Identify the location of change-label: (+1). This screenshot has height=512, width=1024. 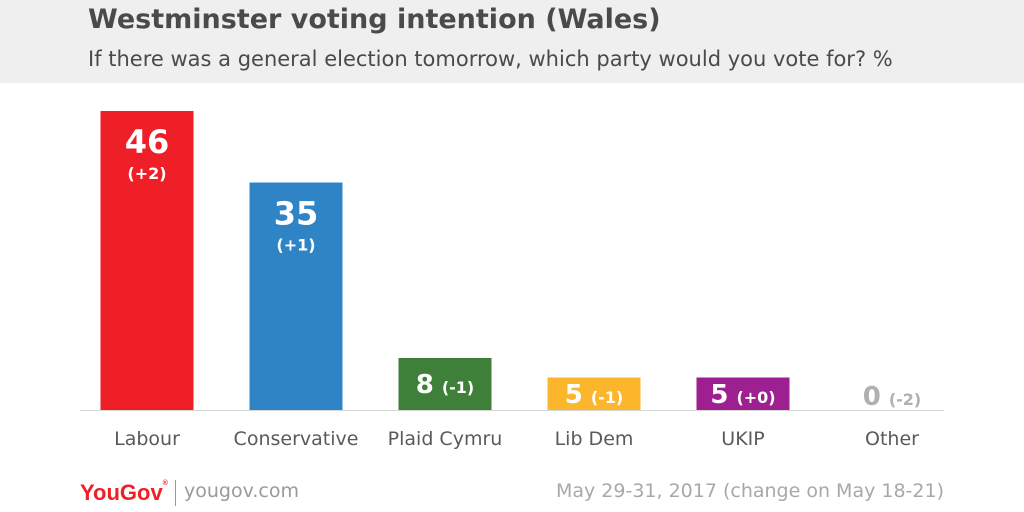
(295, 245).